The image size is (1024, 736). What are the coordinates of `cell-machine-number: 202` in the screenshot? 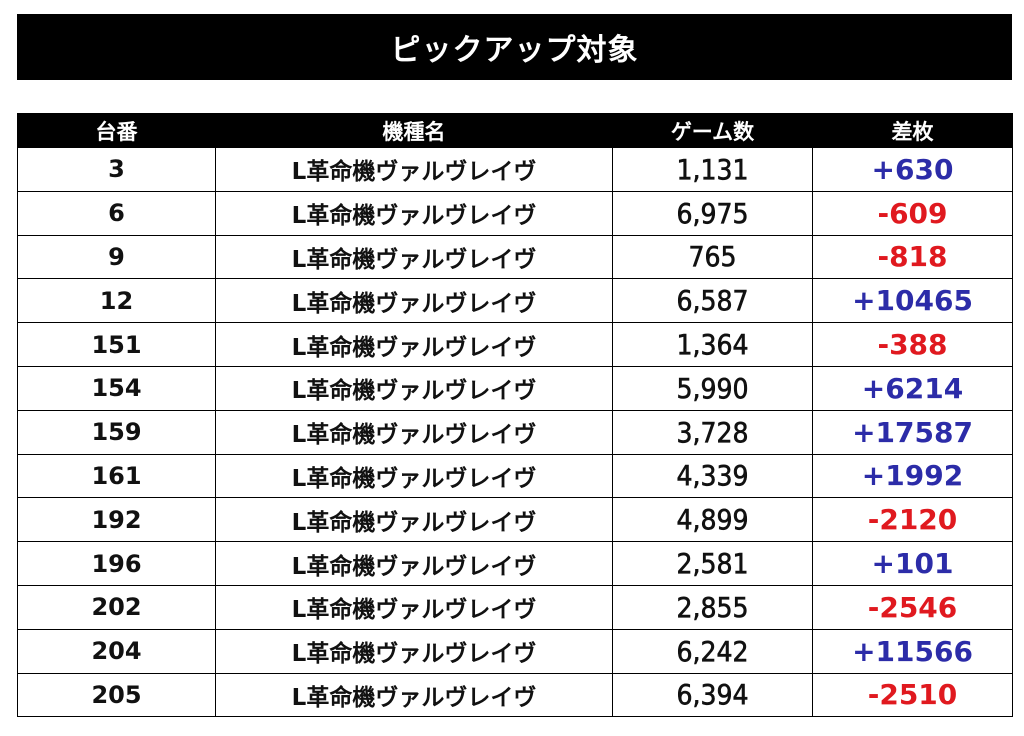 It's located at (116, 607).